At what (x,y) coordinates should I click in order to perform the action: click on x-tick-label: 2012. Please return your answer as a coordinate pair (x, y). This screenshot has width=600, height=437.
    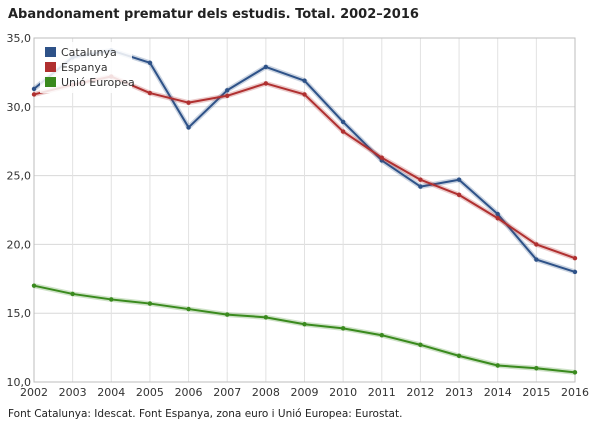
    Looking at the image, I should click on (420, 392).